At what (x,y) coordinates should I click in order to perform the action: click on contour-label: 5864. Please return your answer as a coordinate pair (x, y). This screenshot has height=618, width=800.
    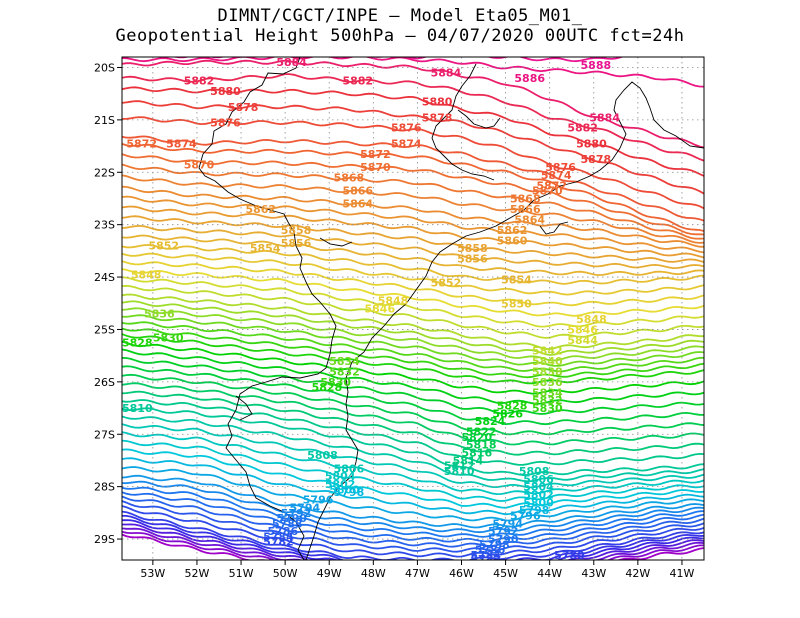
    Looking at the image, I should click on (357, 204).